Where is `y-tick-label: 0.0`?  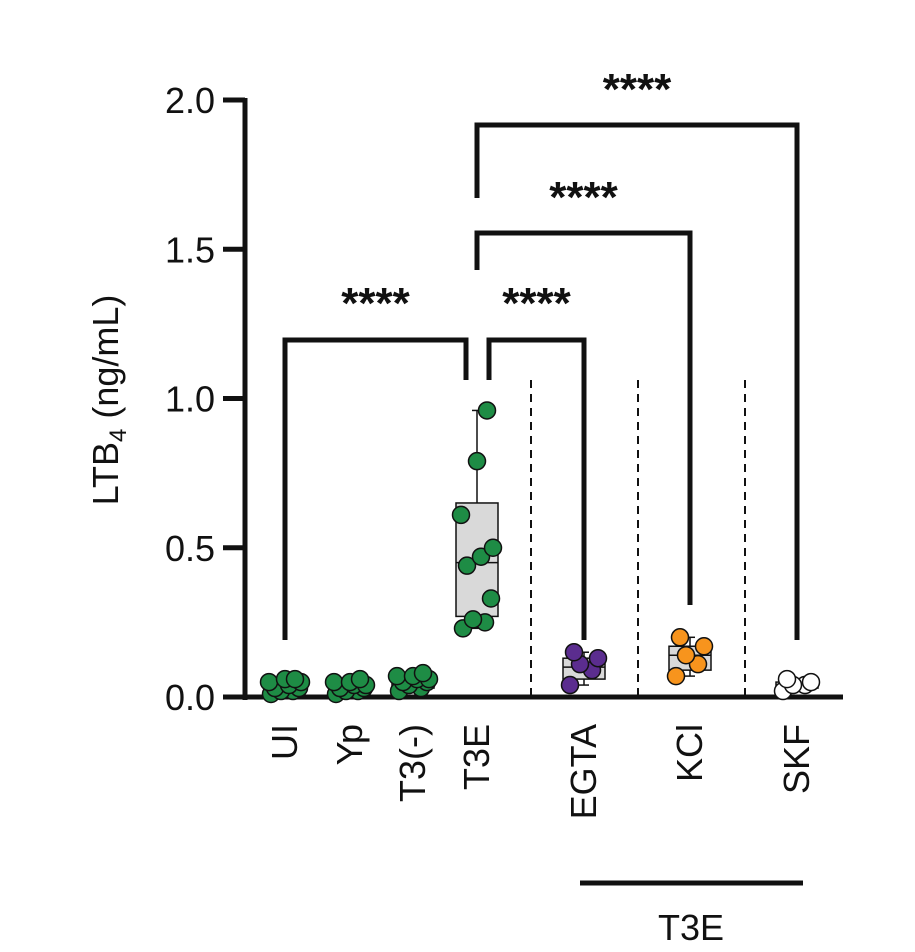 y-tick-label: 0.0 is located at coordinates (190, 697).